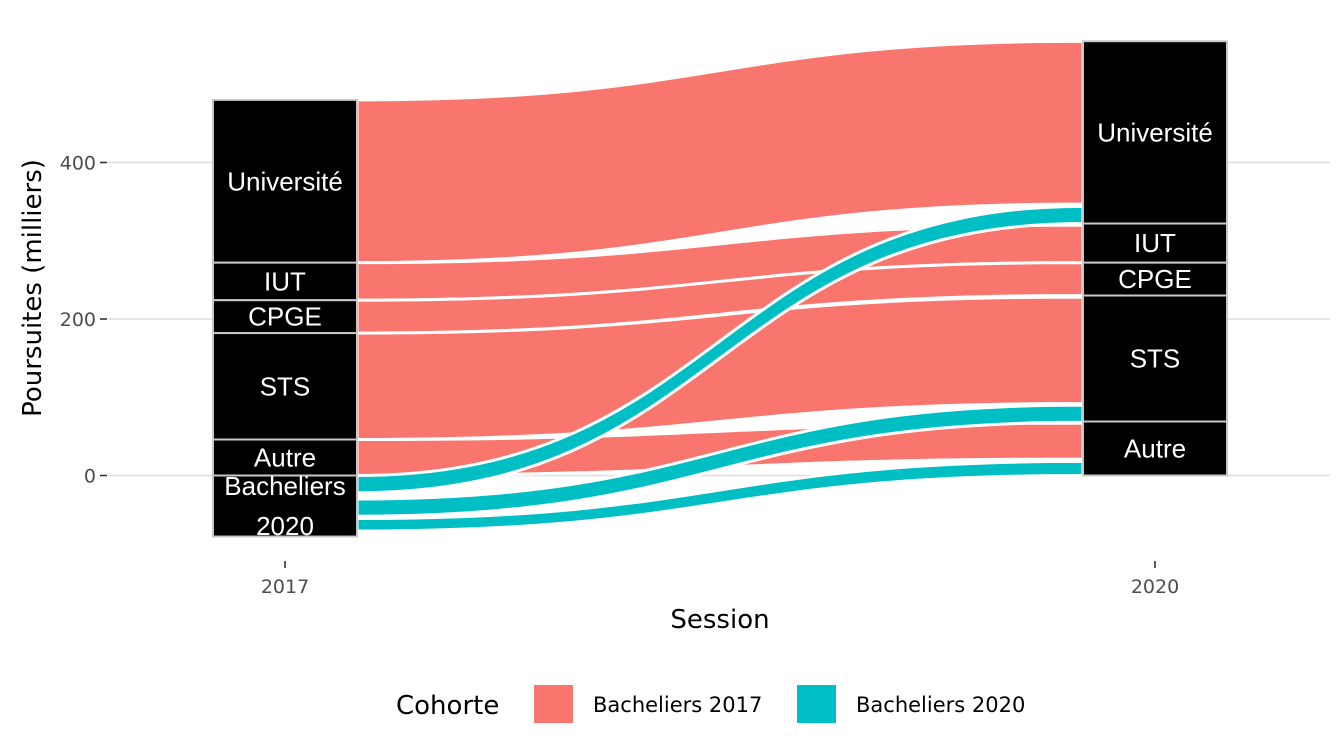 The width and height of the screenshot is (1344, 756). I want to click on stratum-label-2020-iut: IUT, so click(1155, 243).